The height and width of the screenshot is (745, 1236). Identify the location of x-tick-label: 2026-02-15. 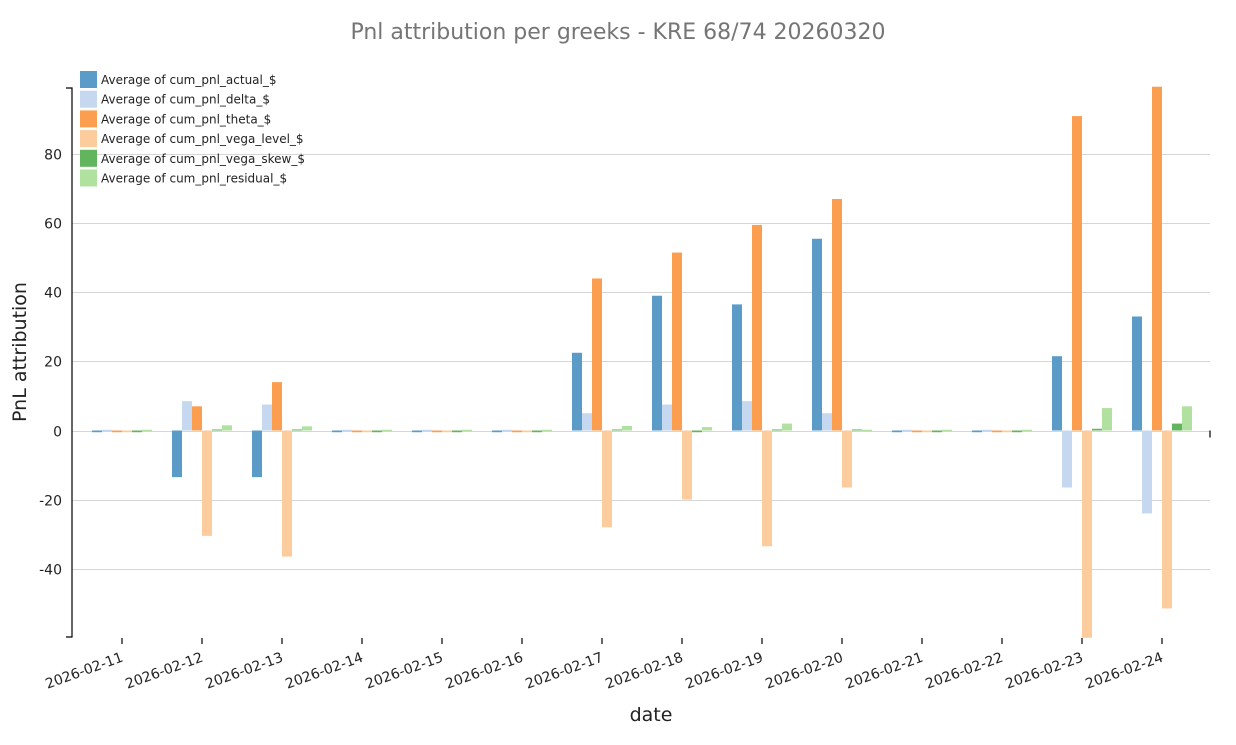
(404, 671).